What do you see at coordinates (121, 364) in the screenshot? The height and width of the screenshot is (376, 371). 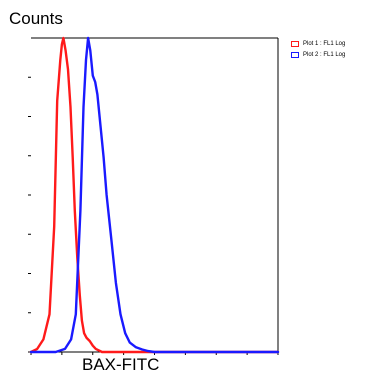 I see `x-axis-label: BAX-FITC` at bounding box center [121, 364].